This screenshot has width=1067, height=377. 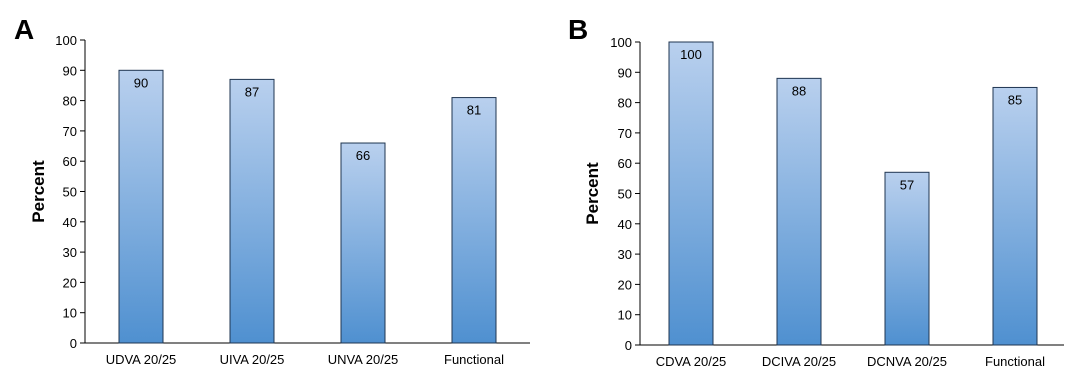 I want to click on x-tick-label: UIVA 20/25, so click(x=252, y=359).